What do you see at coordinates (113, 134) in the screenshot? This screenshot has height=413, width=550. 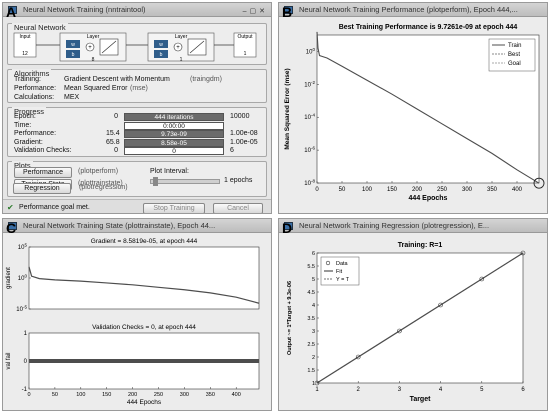 I see `progress-start: 15.4` at bounding box center [113, 134].